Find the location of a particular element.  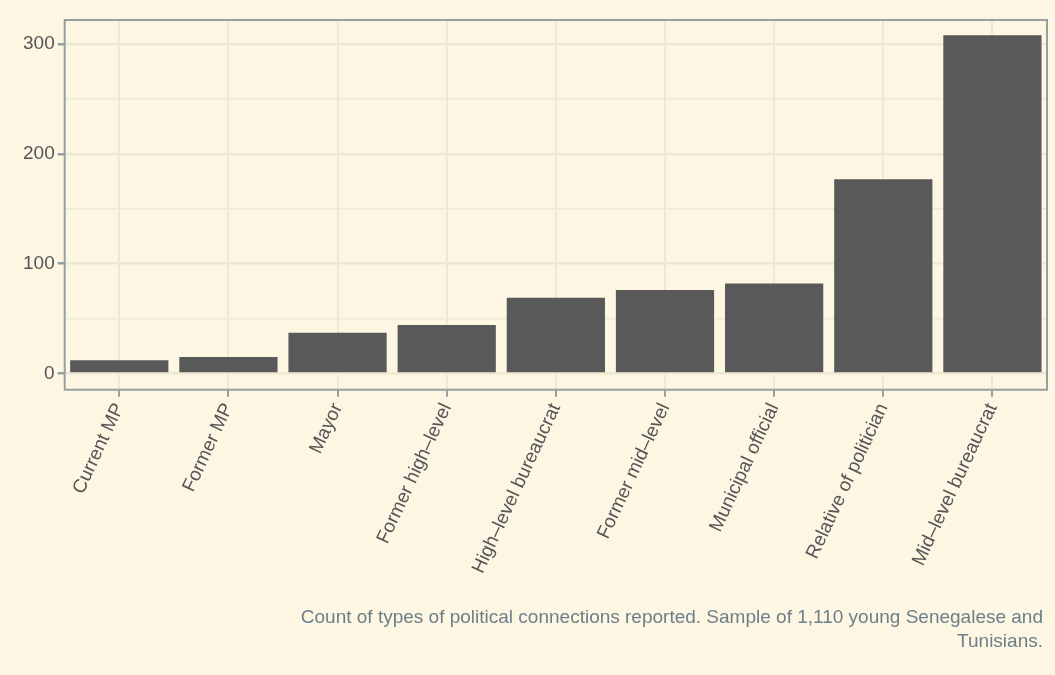

text: Count of types of political connections reported. Sample of 1,110 young Senegalese and Tunisians. is located at coordinates (671, 629).